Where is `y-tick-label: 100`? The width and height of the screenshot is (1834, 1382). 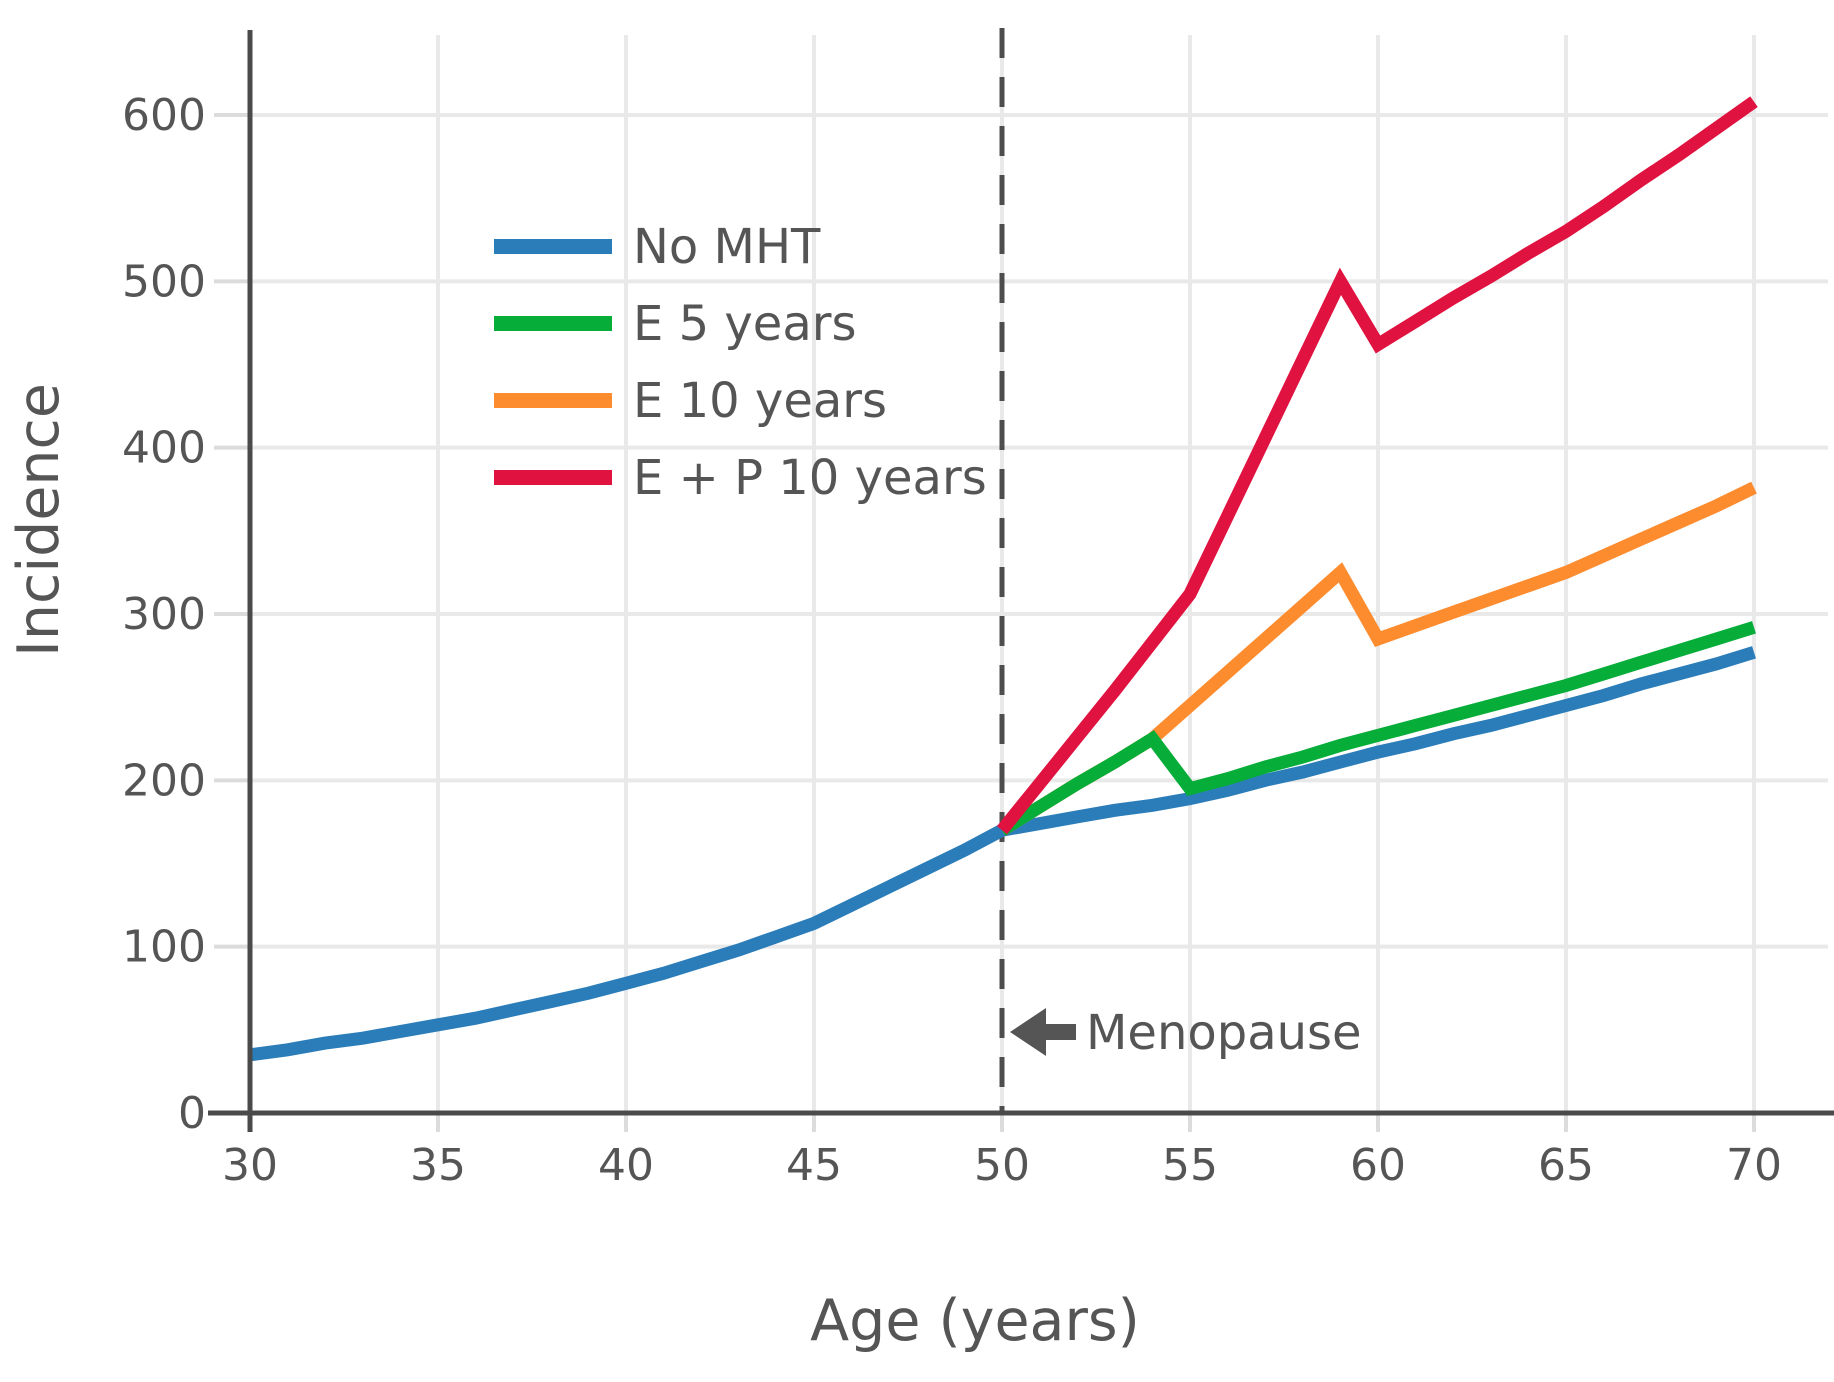
y-tick-label: 100 is located at coordinates (164, 947).